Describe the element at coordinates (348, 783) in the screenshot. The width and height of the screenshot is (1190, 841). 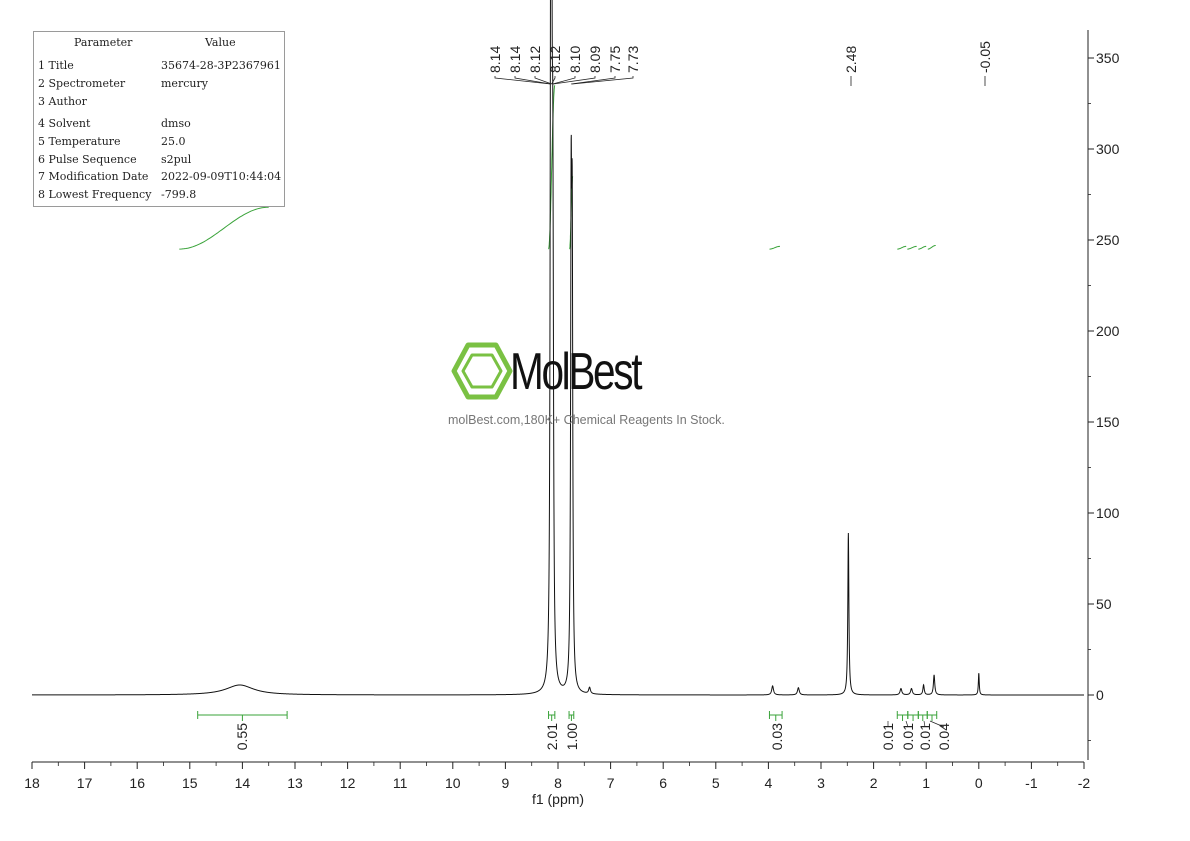
I see `x-tick-label: 12` at that location.